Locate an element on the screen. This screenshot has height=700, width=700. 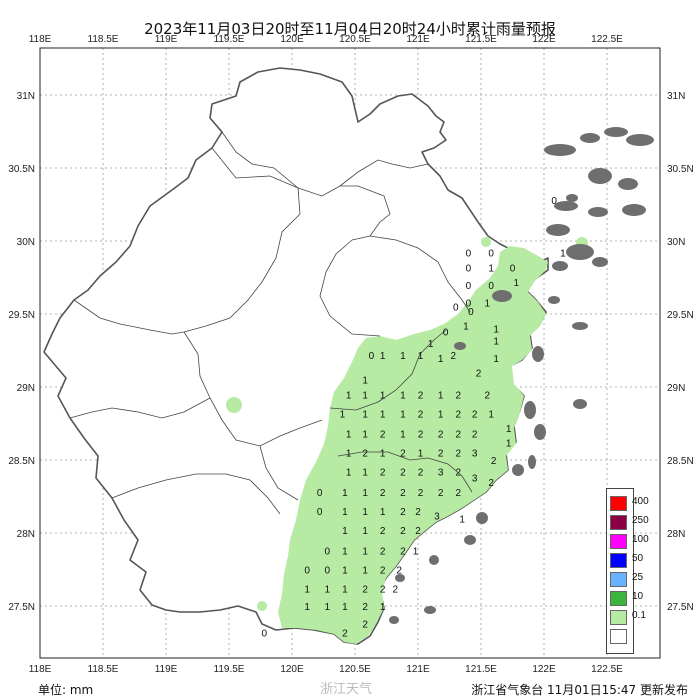
legend-item: 0.1 is located at coordinates (651, 618).